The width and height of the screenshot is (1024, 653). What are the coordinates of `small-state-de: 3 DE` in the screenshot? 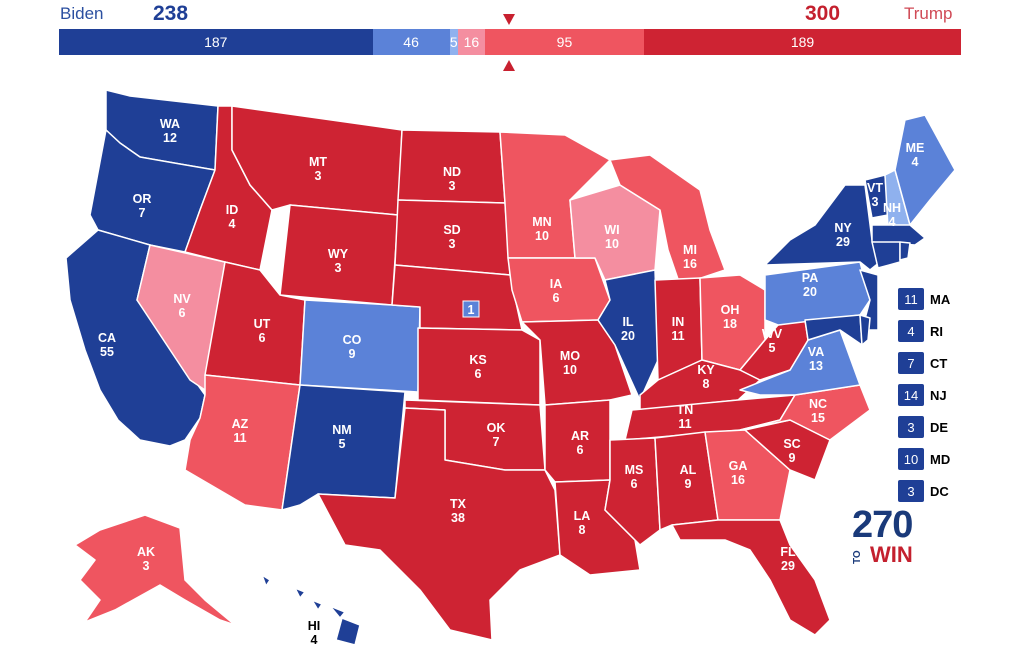 It's located at (924, 427).